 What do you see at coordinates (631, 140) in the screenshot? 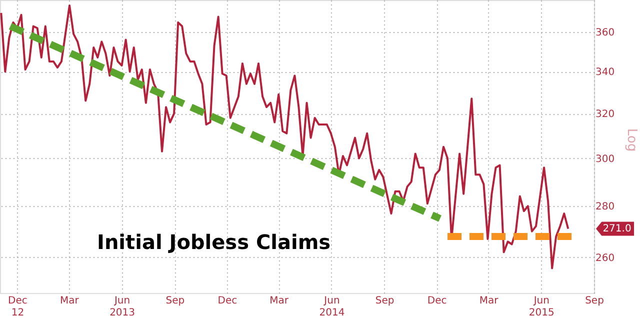
I see `y-axis-title: Log` at bounding box center [631, 140].